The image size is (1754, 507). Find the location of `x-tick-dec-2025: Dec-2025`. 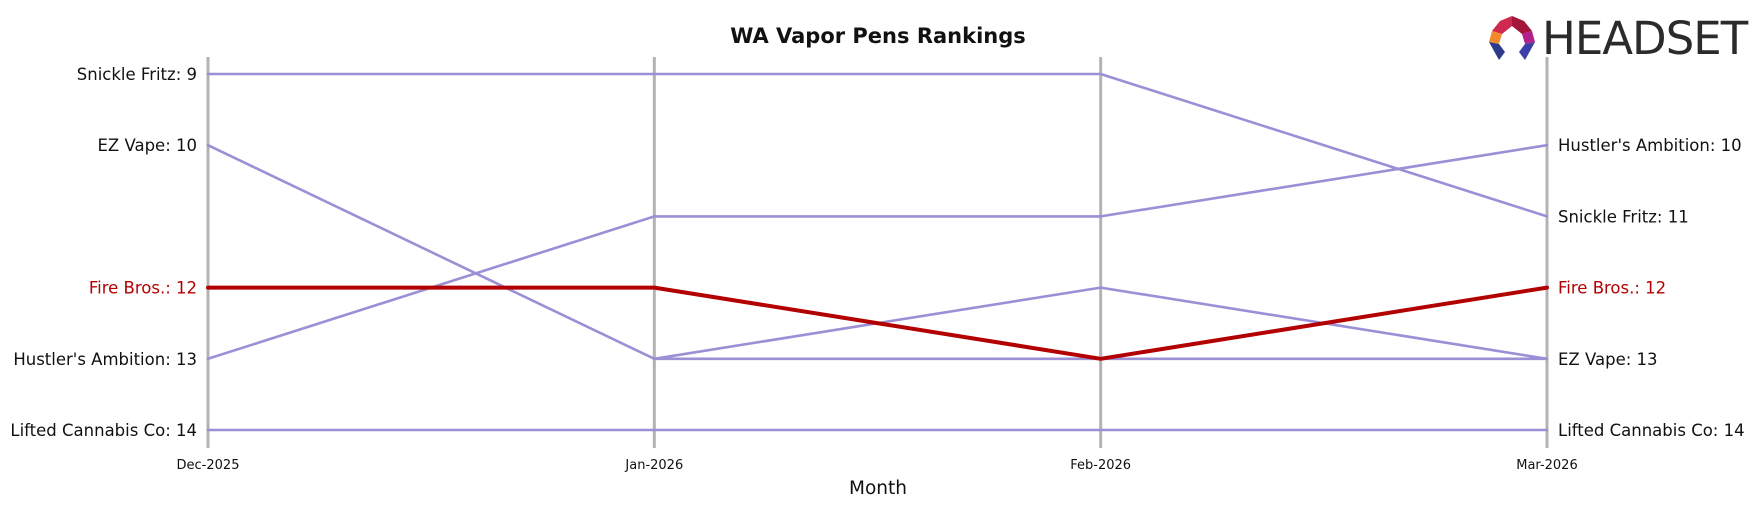

x-tick-dec-2025: Dec-2025 is located at coordinates (208, 465).